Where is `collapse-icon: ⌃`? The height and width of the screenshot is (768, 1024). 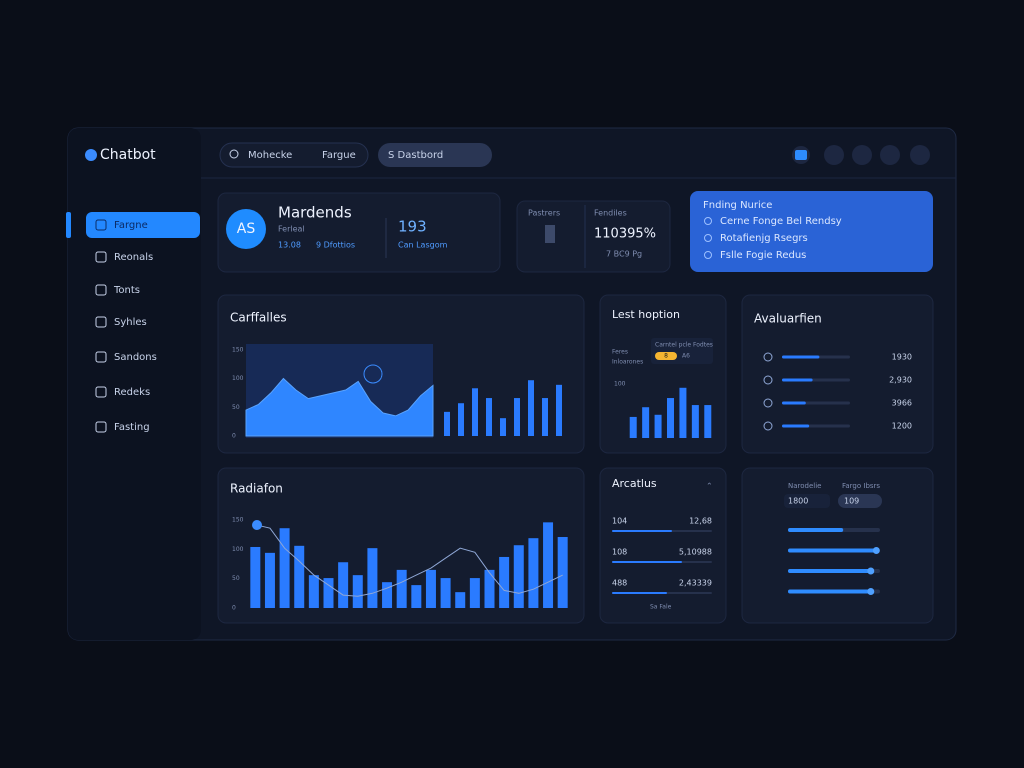
collapse-icon: ⌃ is located at coordinates (709, 486).